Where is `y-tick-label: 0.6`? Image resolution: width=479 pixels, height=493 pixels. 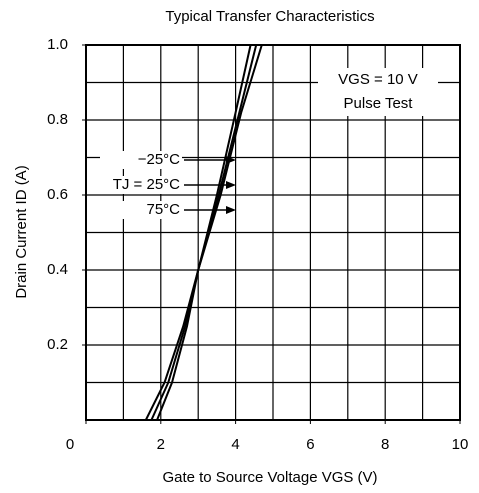
y-tick-label: 0.6 is located at coordinates (57, 194).